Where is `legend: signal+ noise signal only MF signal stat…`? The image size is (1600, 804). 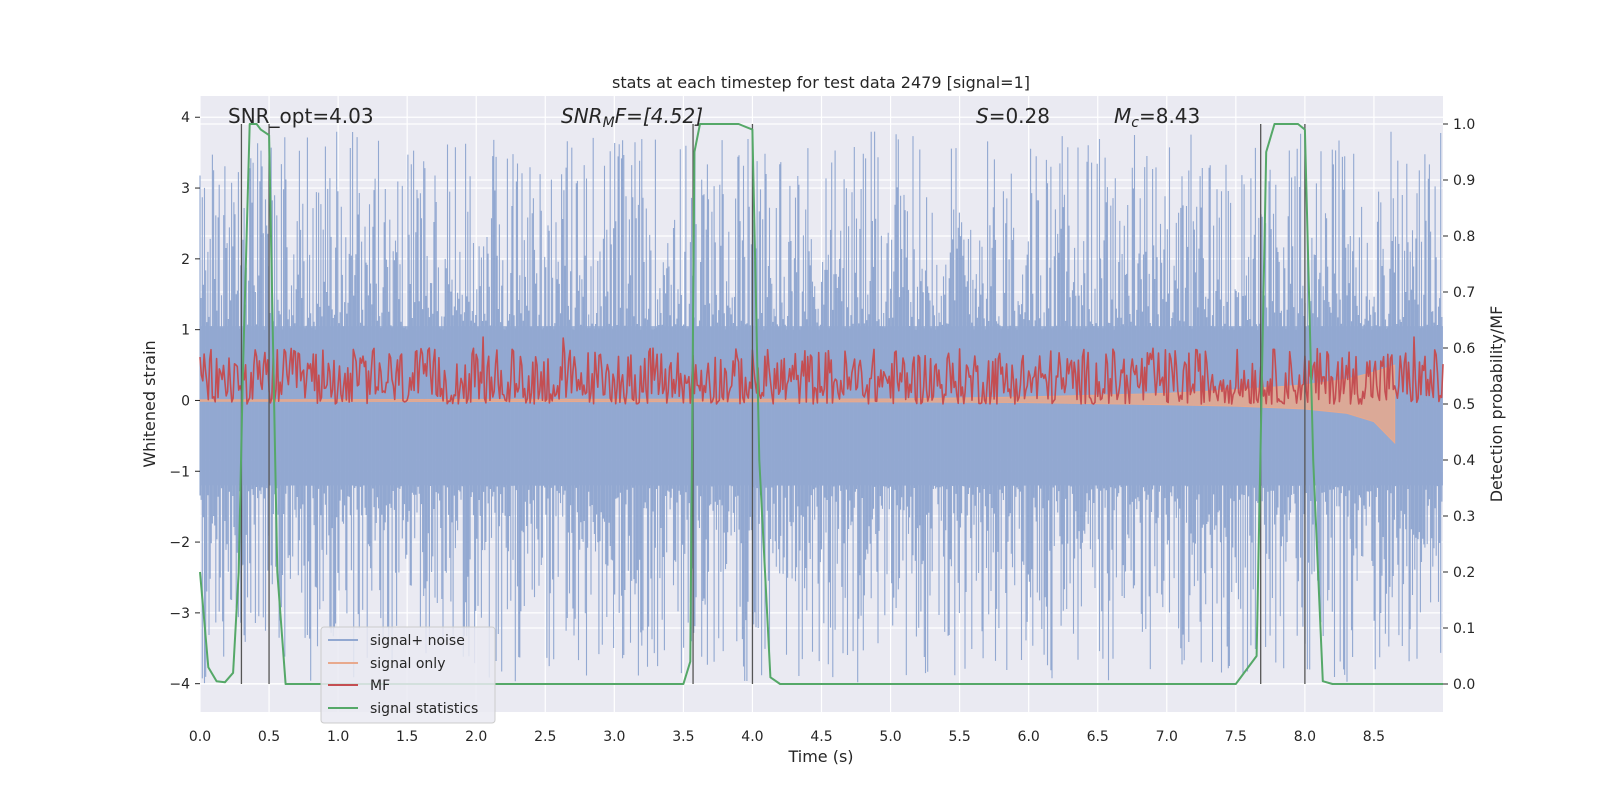 legend: signal+ noise signal only MF signal stat… is located at coordinates (408, 675).